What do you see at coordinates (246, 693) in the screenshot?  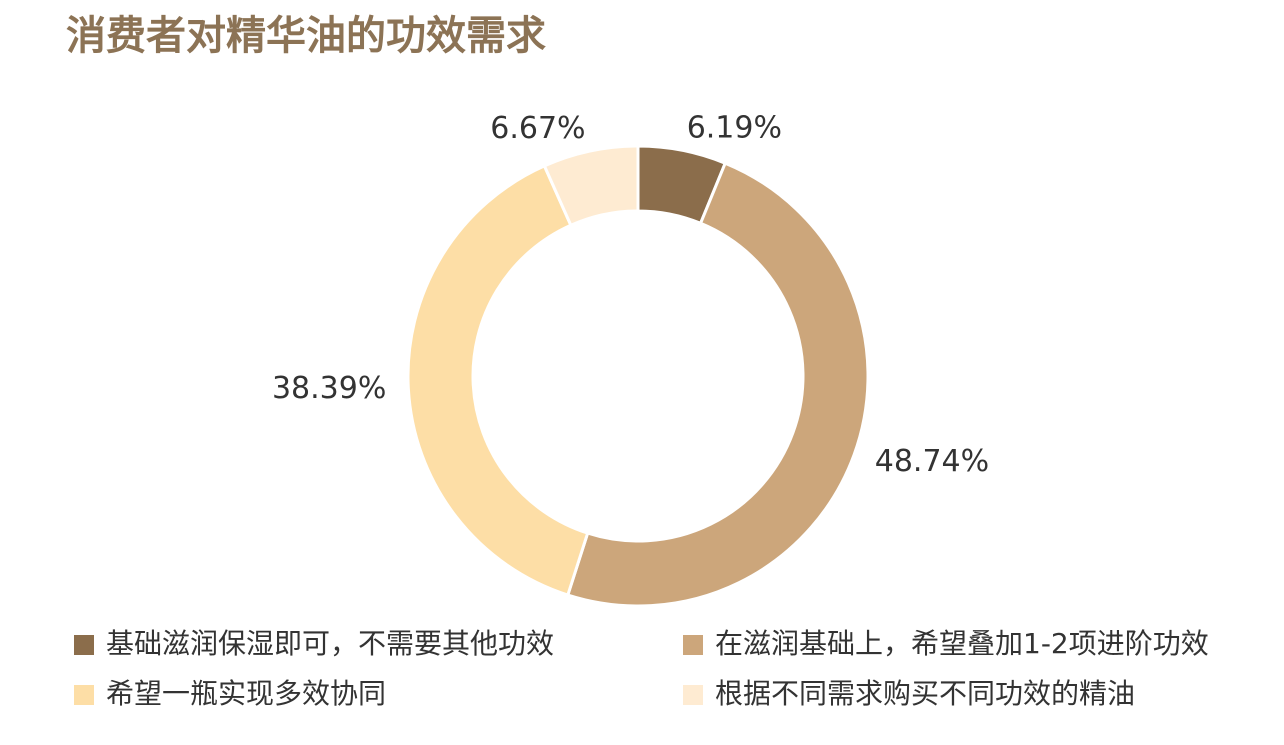 I see `legend-label: 希望一瓶实现多效协同` at bounding box center [246, 693].